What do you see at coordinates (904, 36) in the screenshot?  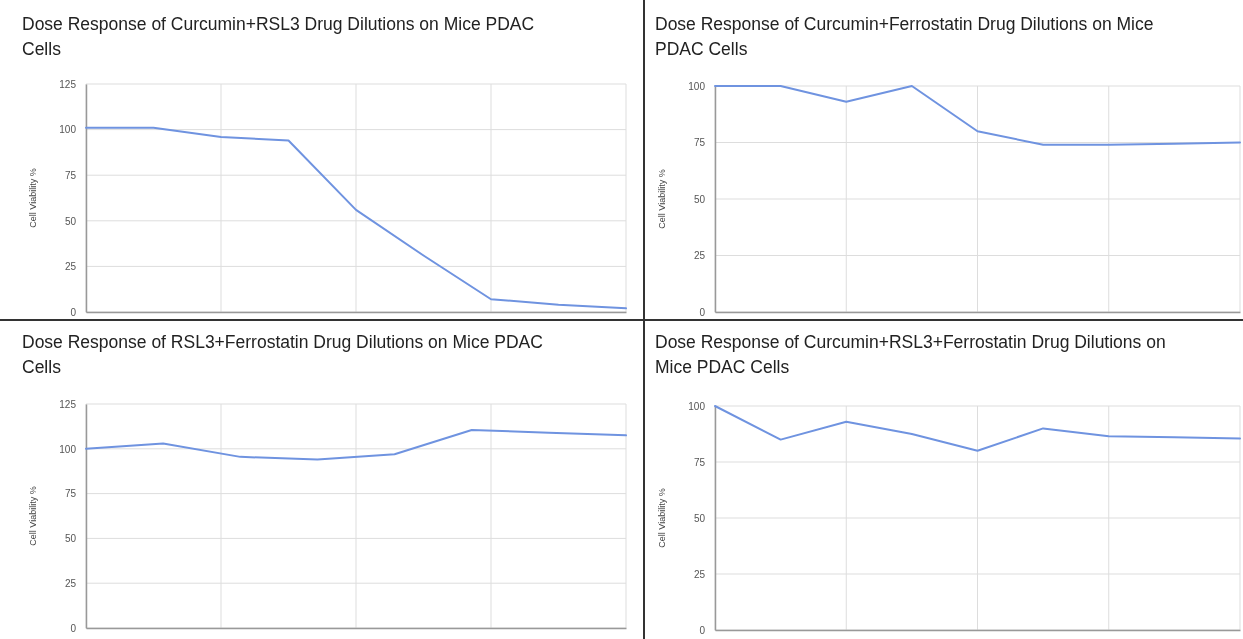 I see `chart-title: Dose Response of Curcumin+Ferrostatin Drug Dilutions on Mice PDAC Cells` at bounding box center [904, 36].